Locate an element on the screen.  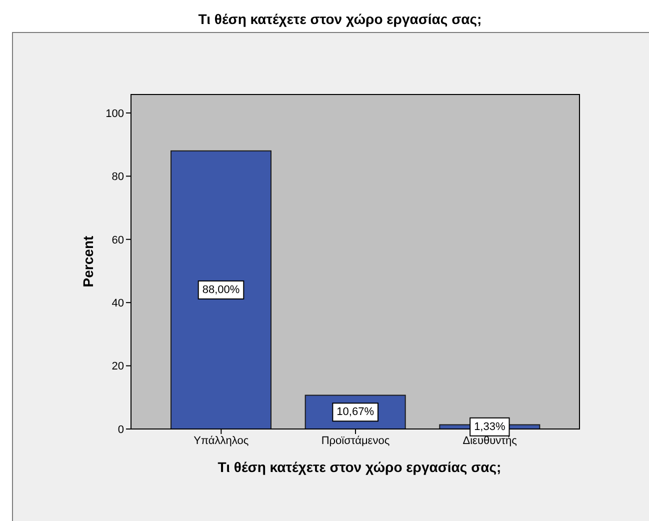
x-tick-label: Διευθυντής is located at coordinates (489, 440).